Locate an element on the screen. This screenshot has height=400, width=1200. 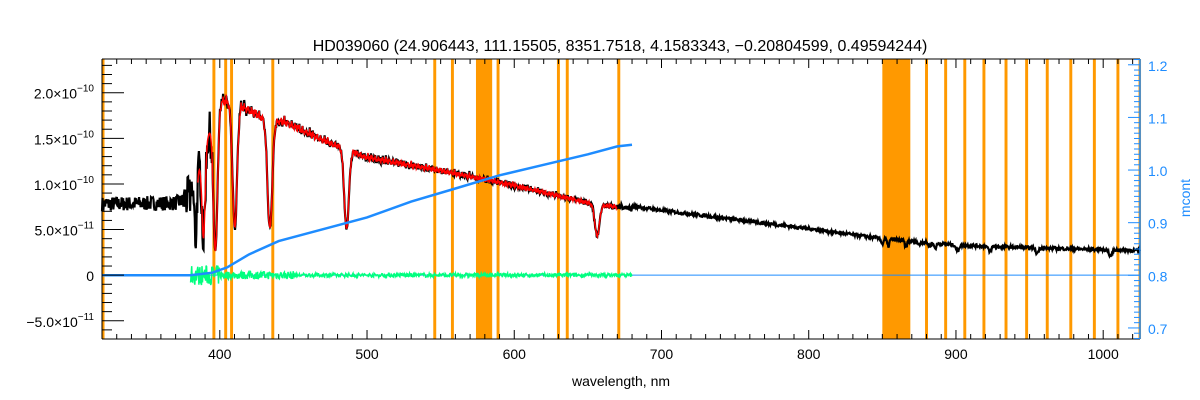
x-tick-label: 600 is located at coordinates (515, 354).